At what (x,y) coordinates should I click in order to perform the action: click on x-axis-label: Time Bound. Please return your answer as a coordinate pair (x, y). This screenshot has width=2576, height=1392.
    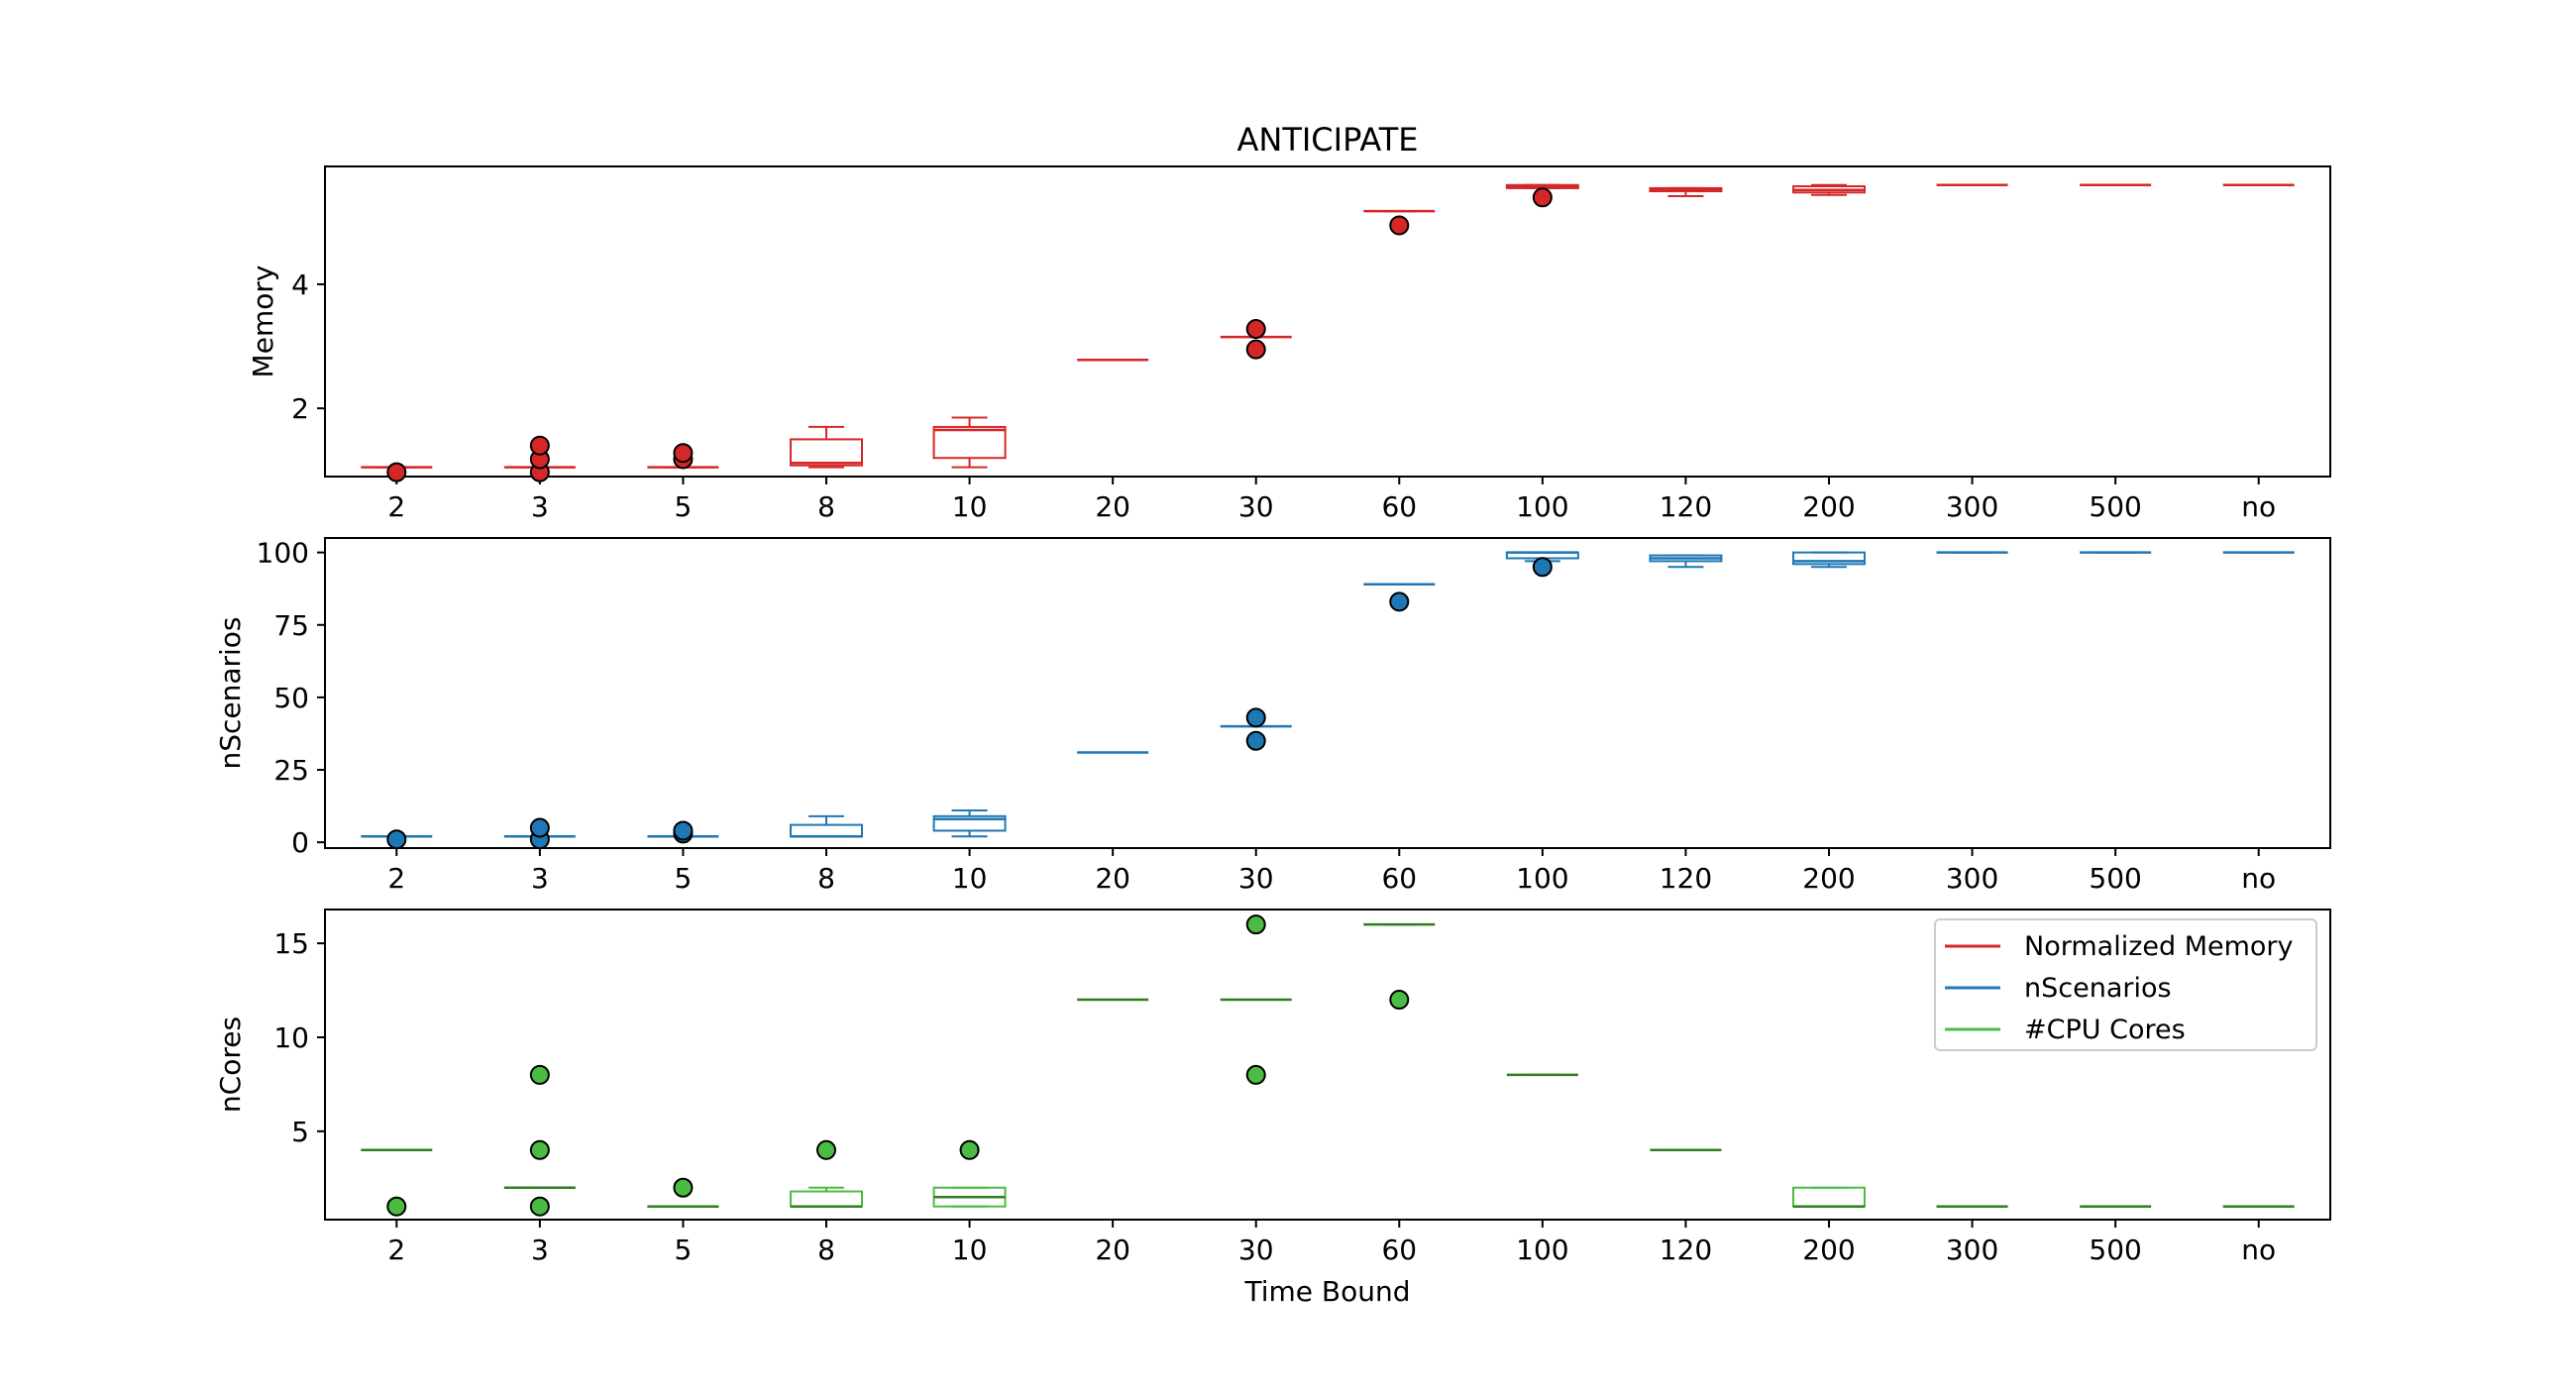
    Looking at the image, I should click on (1326, 1292).